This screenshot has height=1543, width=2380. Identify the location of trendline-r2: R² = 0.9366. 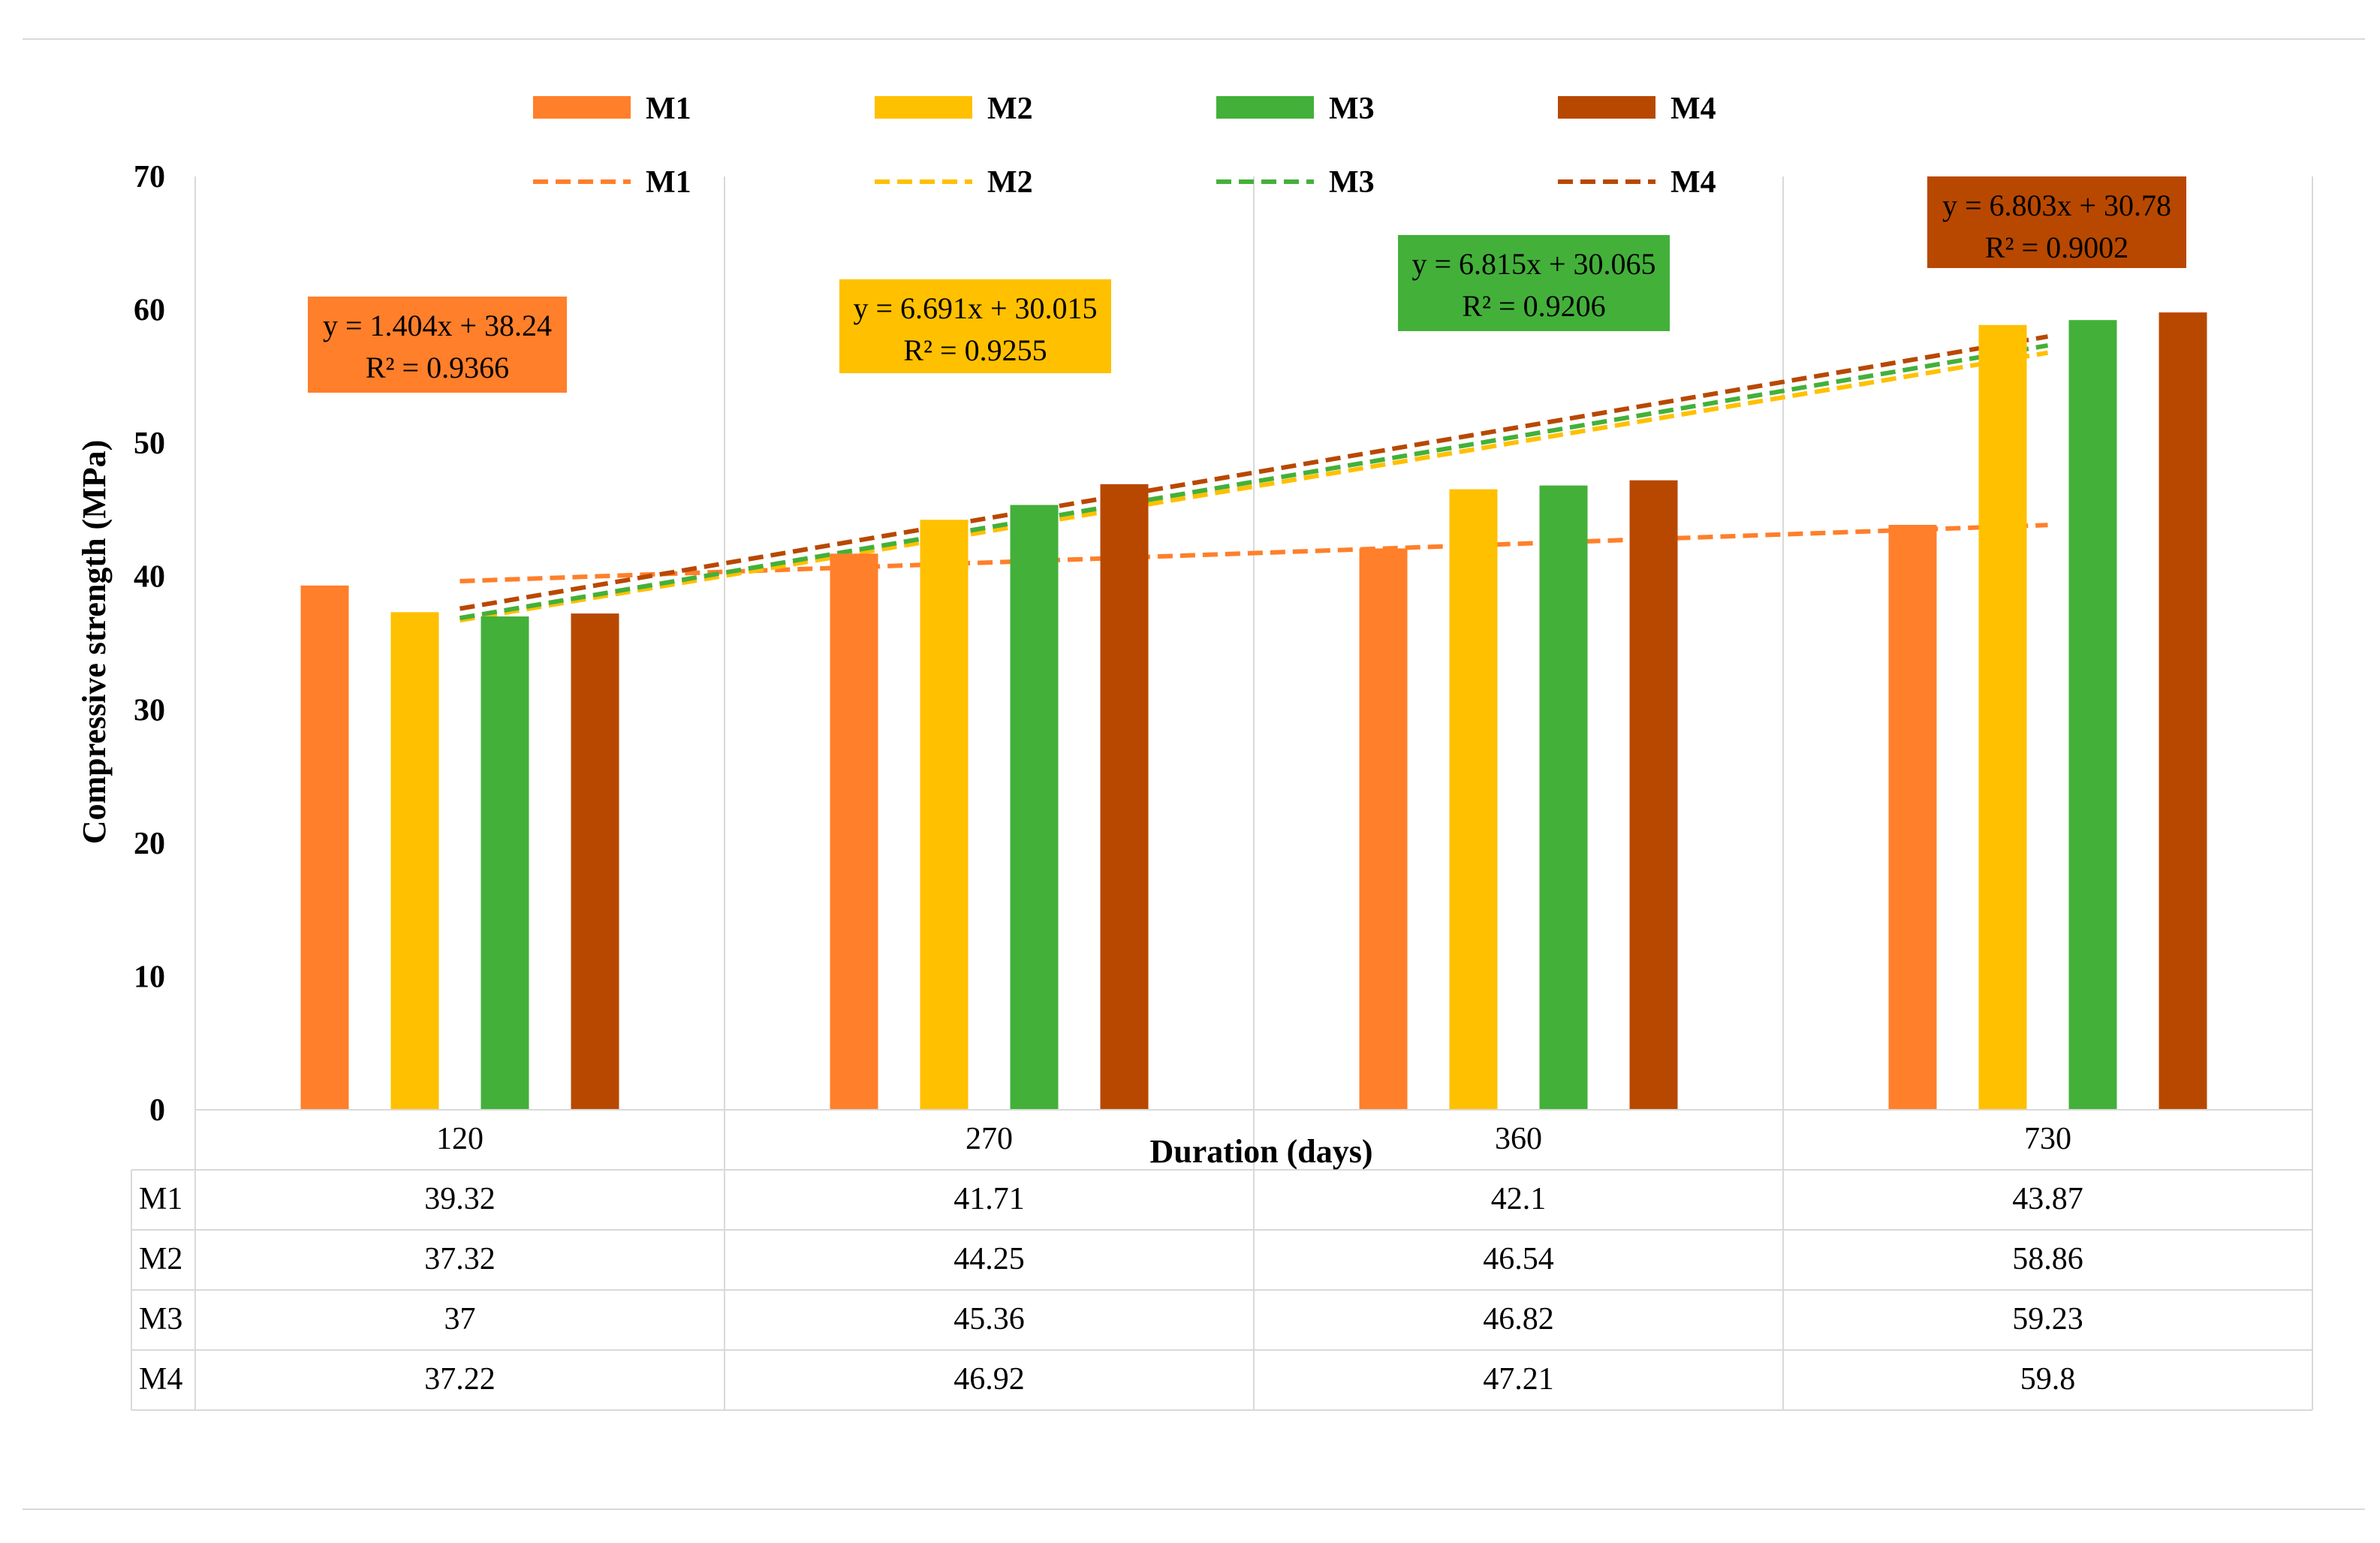
(437, 368).